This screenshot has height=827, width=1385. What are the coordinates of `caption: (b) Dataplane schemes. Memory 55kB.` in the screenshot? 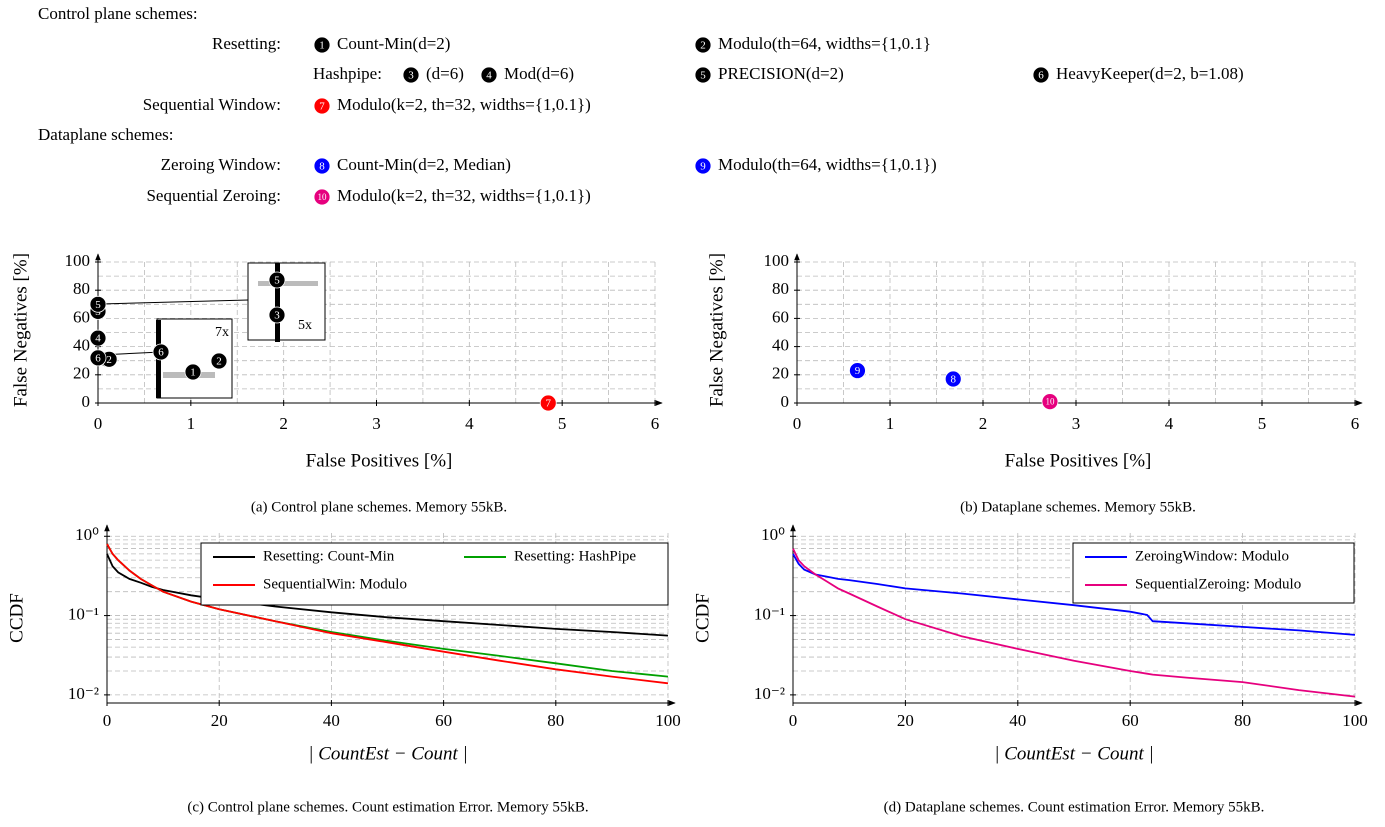 It's located at (1078, 507).